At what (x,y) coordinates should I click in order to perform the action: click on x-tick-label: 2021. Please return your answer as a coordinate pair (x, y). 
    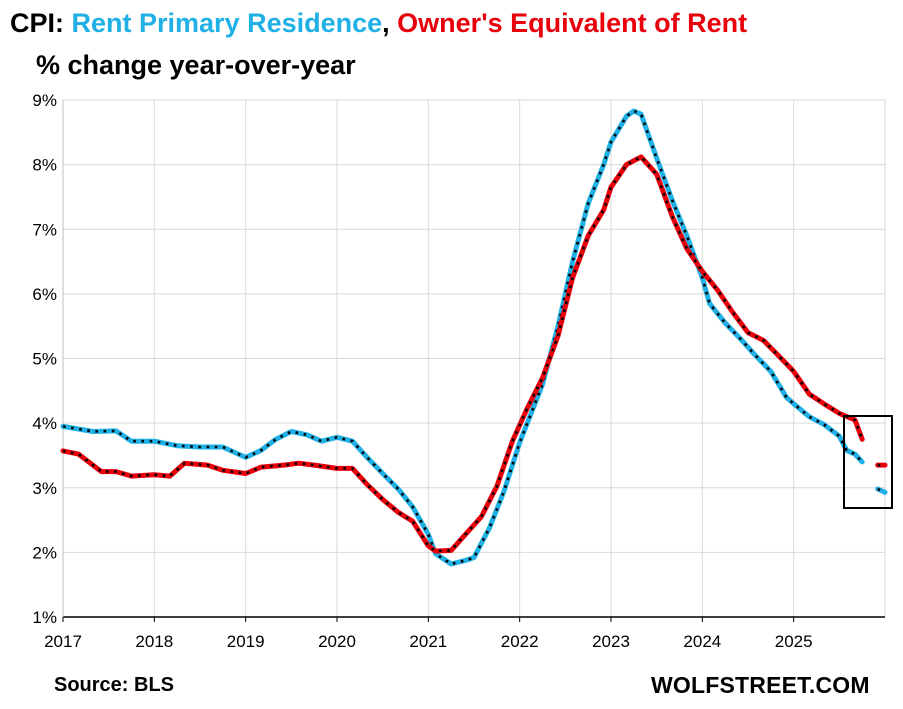
    Looking at the image, I should click on (428, 641).